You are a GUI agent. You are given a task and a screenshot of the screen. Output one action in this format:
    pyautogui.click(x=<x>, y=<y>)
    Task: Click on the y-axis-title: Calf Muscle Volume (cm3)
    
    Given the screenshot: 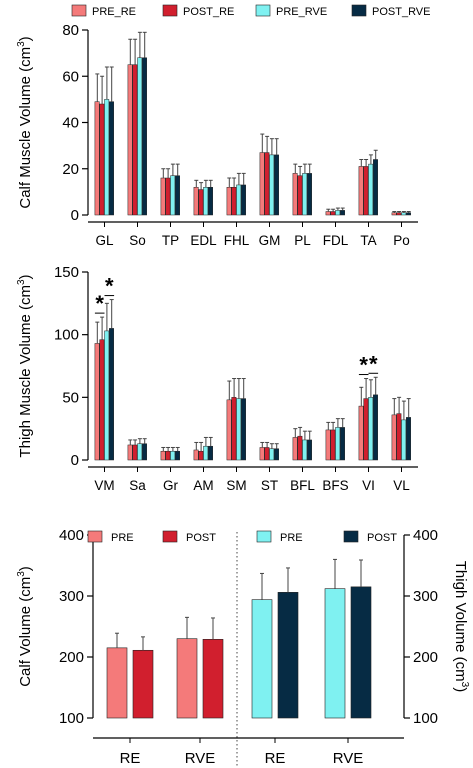 What is the action you would take?
    pyautogui.click(x=25, y=122)
    